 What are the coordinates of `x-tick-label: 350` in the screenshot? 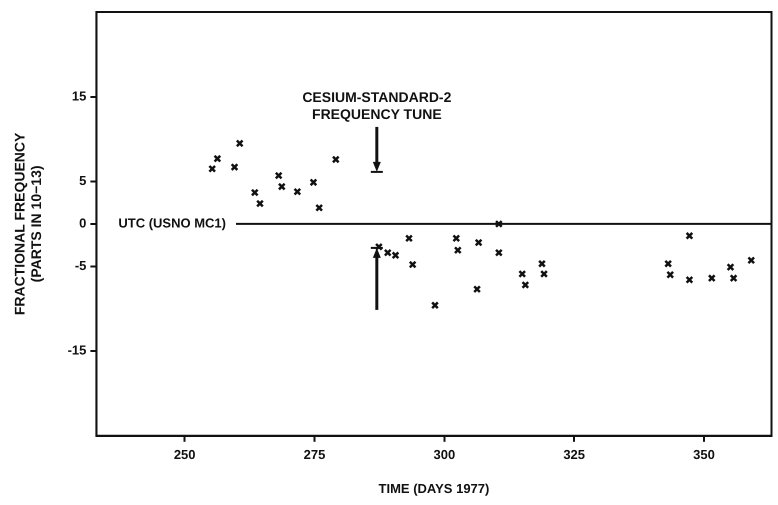 It's located at (704, 454).